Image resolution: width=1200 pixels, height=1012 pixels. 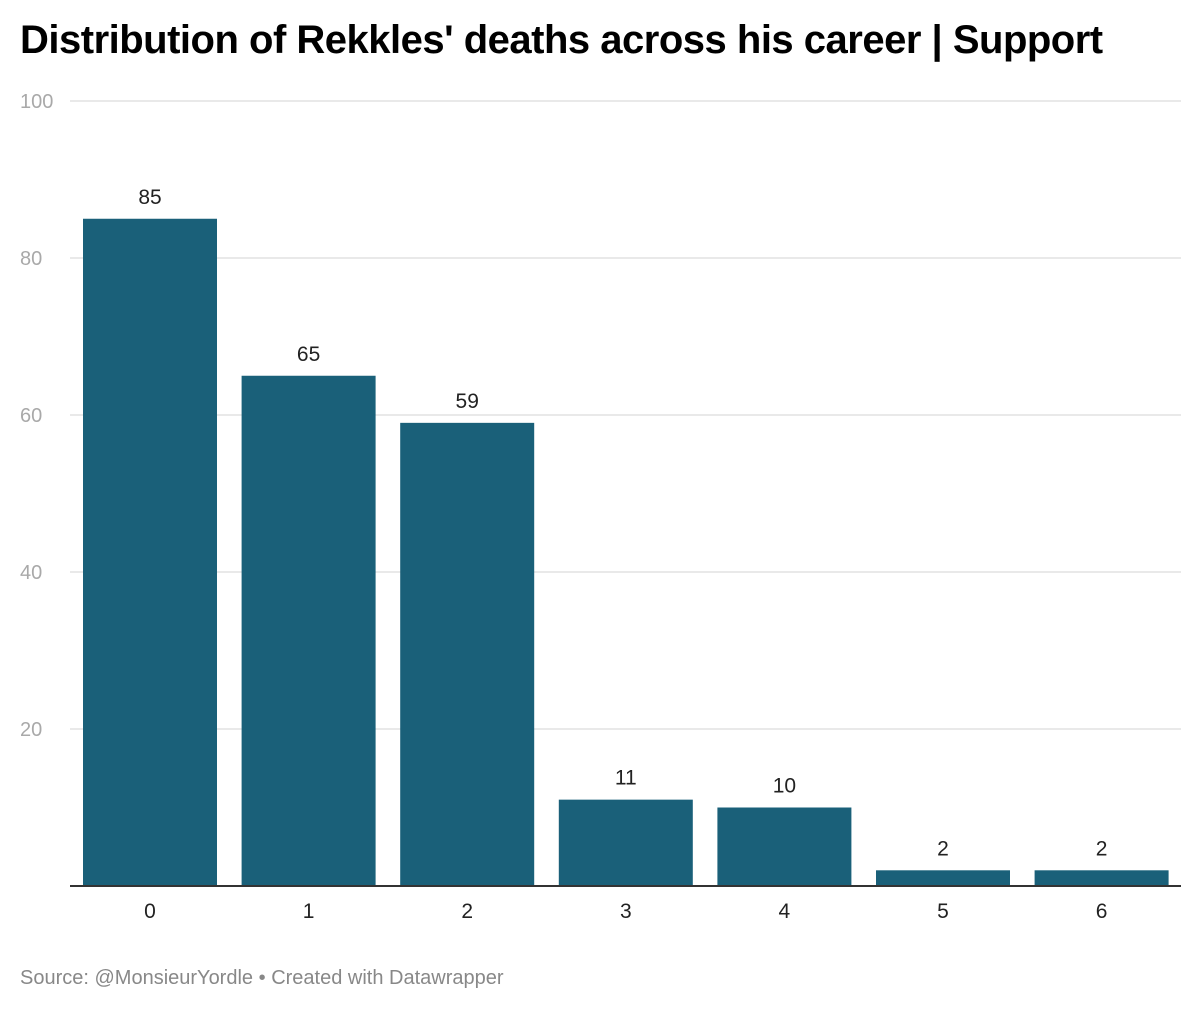 I want to click on y-tick-label: 100, so click(x=36, y=102).